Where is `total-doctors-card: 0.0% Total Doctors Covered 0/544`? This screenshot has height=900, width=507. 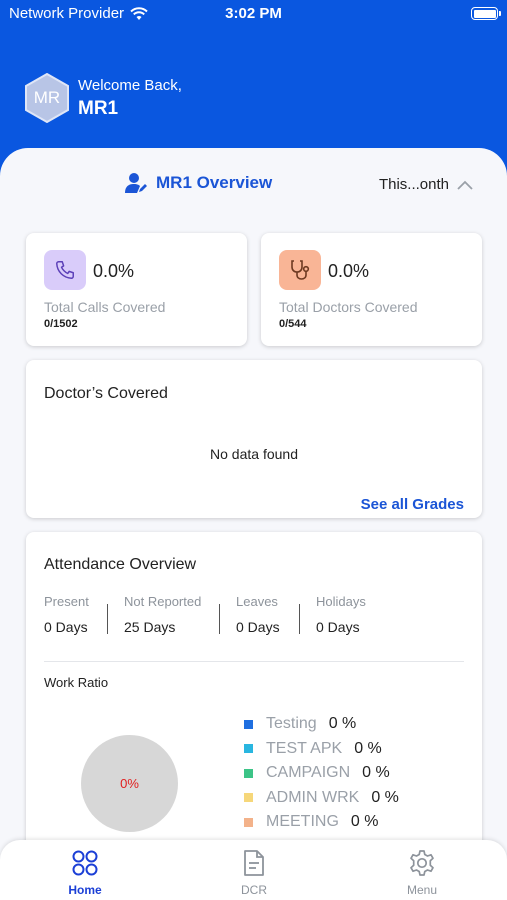
total-doctors-card: 0.0% Total Doctors Covered 0/544 is located at coordinates (371, 289).